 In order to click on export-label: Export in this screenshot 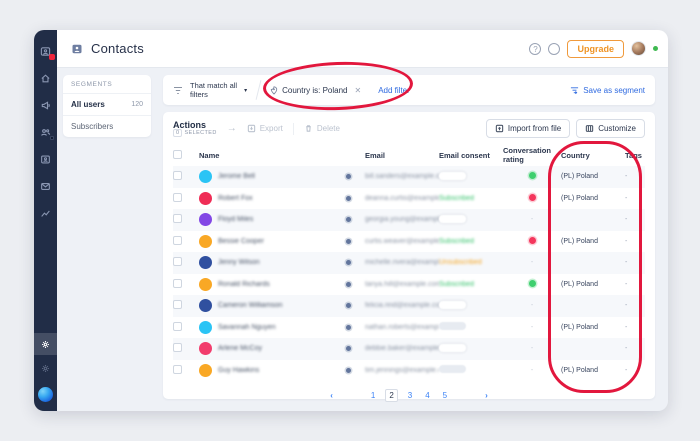, I will do `click(271, 128)`.